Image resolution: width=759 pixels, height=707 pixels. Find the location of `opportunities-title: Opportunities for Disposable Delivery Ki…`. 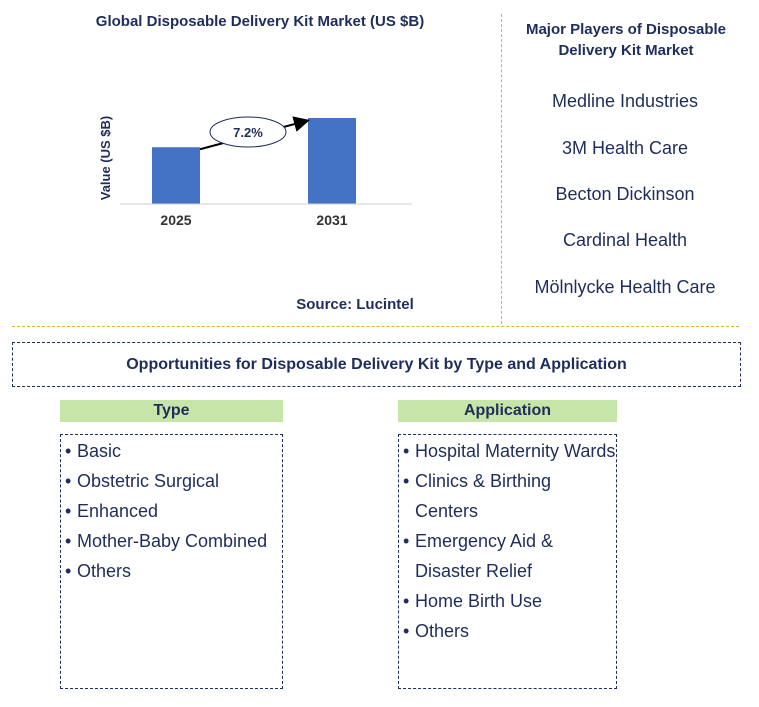

opportunities-title: Opportunities for Disposable Delivery Ki… is located at coordinates (376, 364).